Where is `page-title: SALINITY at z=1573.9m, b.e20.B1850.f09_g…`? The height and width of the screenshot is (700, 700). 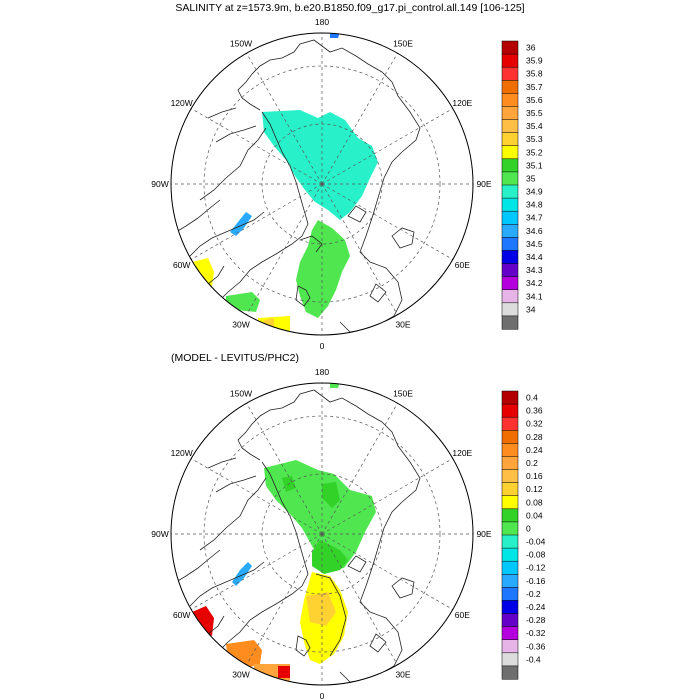
page-title: SALINITY at z=1573.9m, b.e20.B1850.f09_g… is located at coordinates (350, 8).